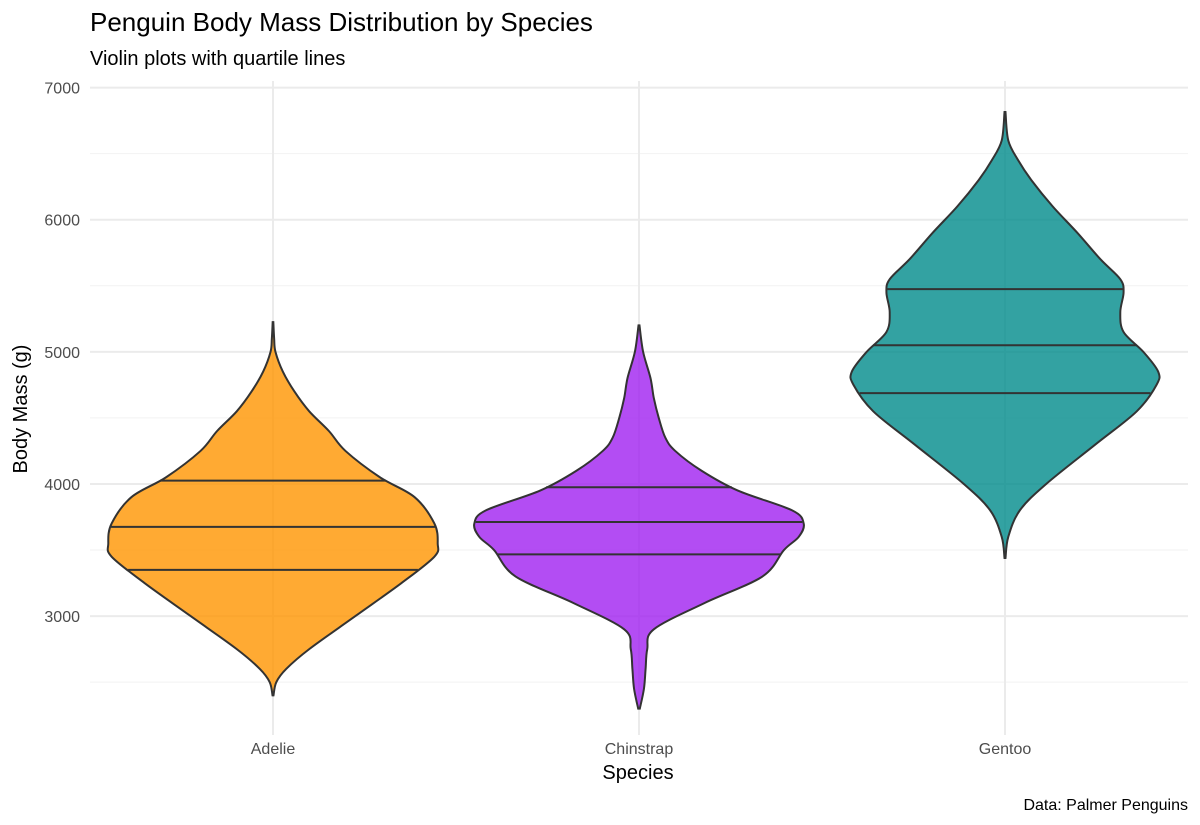  Describe the element at coordinates (217, 59) in the screenshot. I see `chart-subtitle: Violin plots with quartile lines` at that location.